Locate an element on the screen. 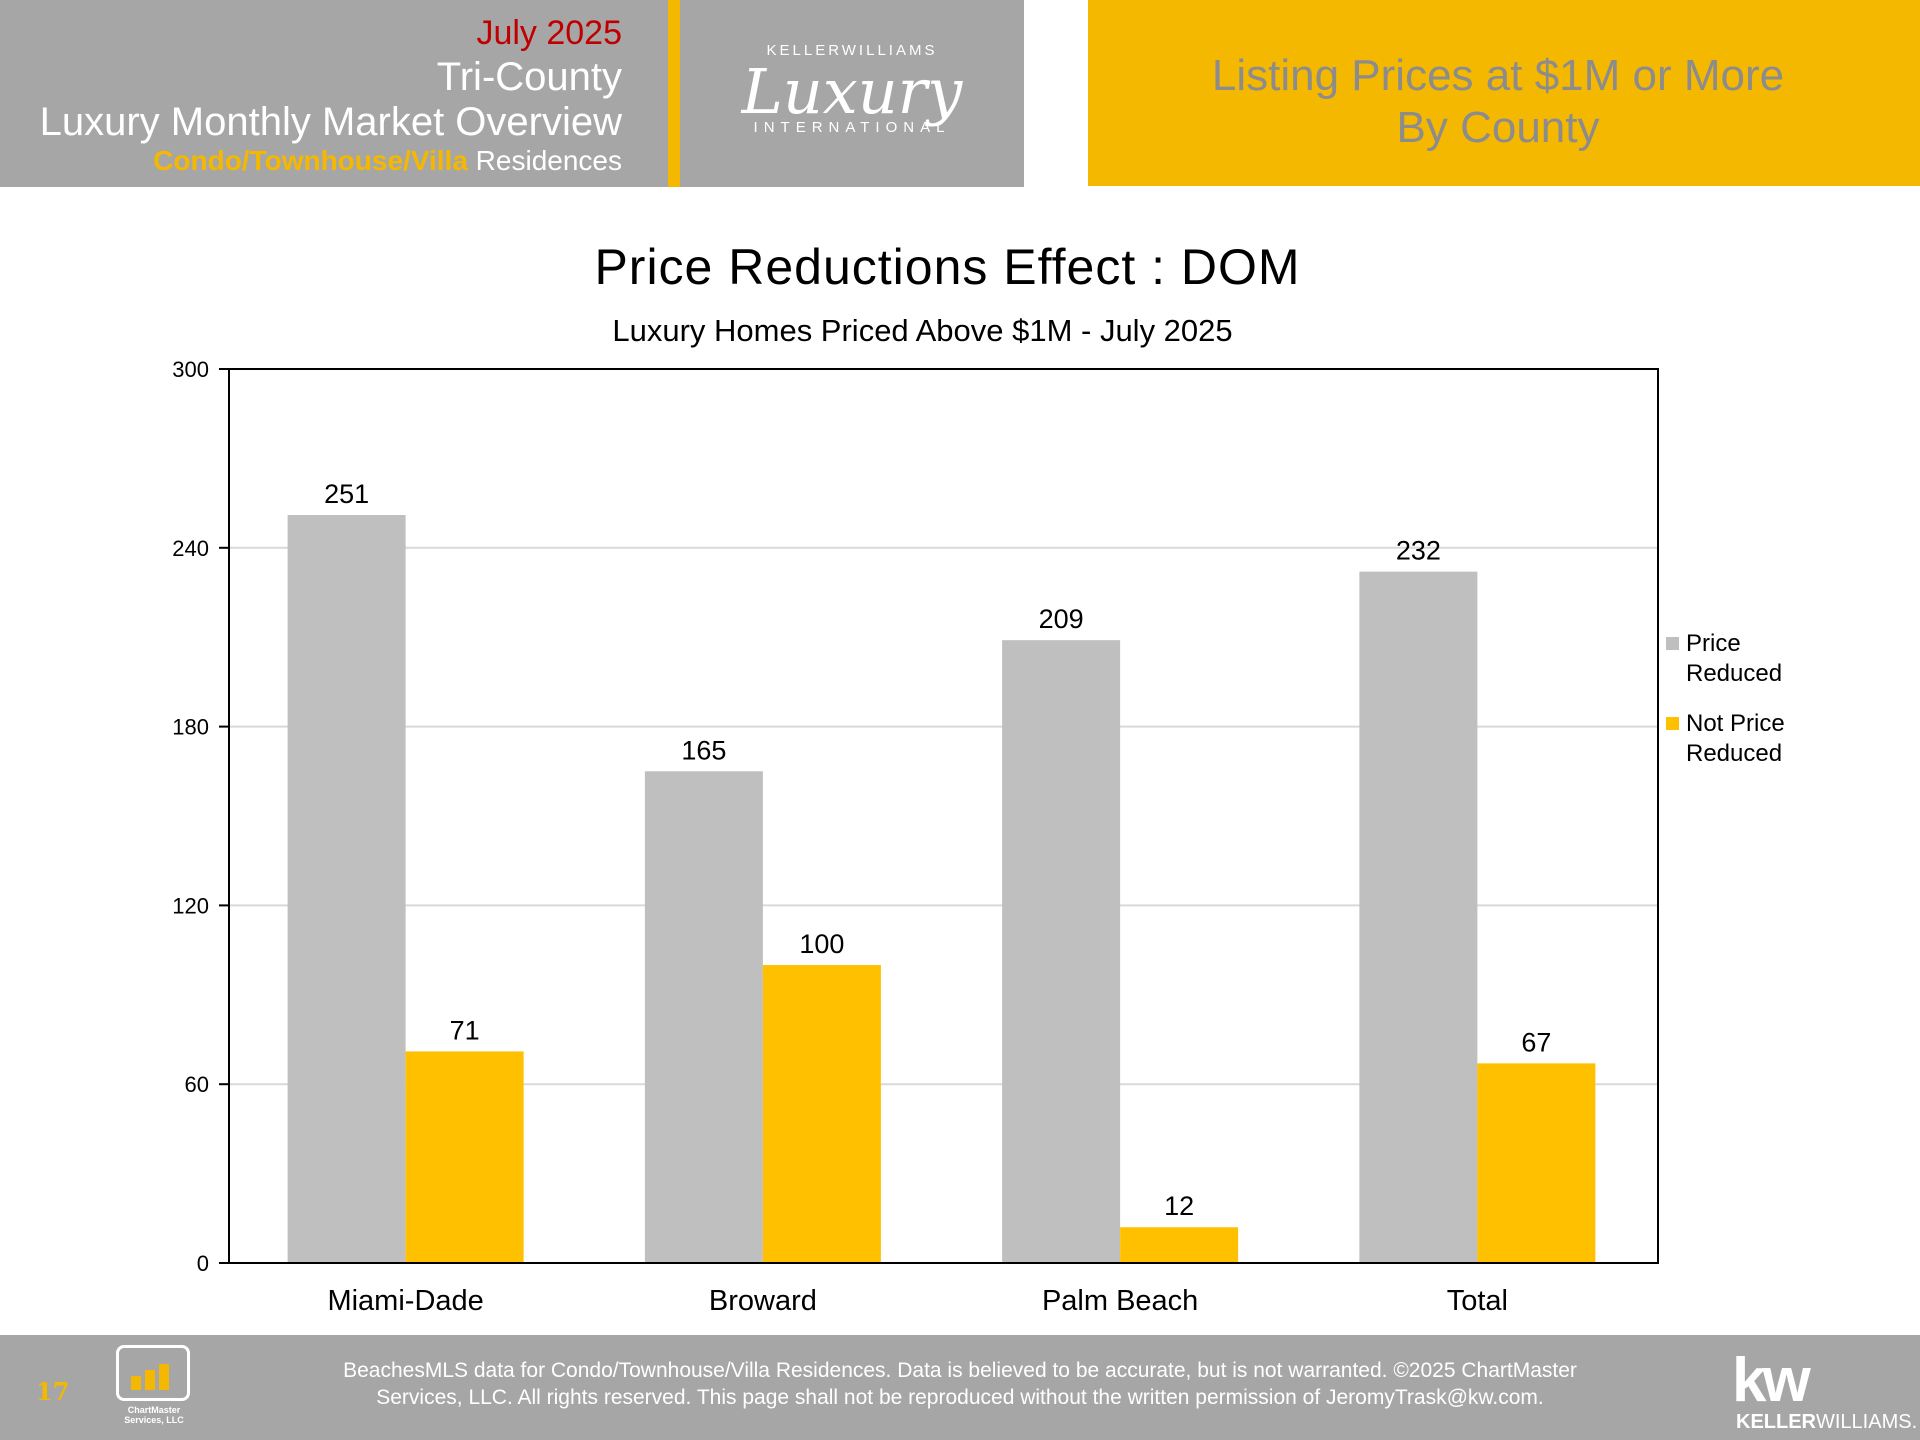  logo-script-text: Luxury is located at coordinates (852, 91).